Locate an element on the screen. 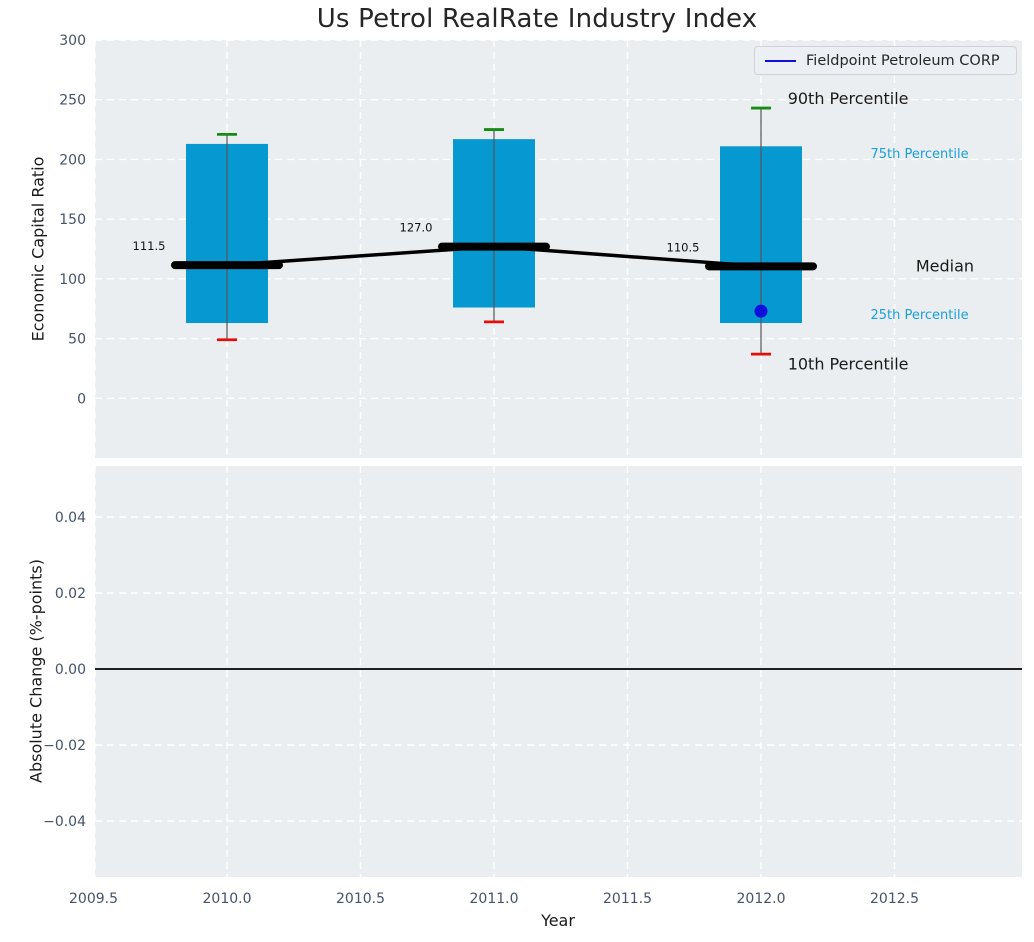 This screenshot has height=942, width=1034. x-tick-label: 2010.5 is located at coordinates (360, 899).